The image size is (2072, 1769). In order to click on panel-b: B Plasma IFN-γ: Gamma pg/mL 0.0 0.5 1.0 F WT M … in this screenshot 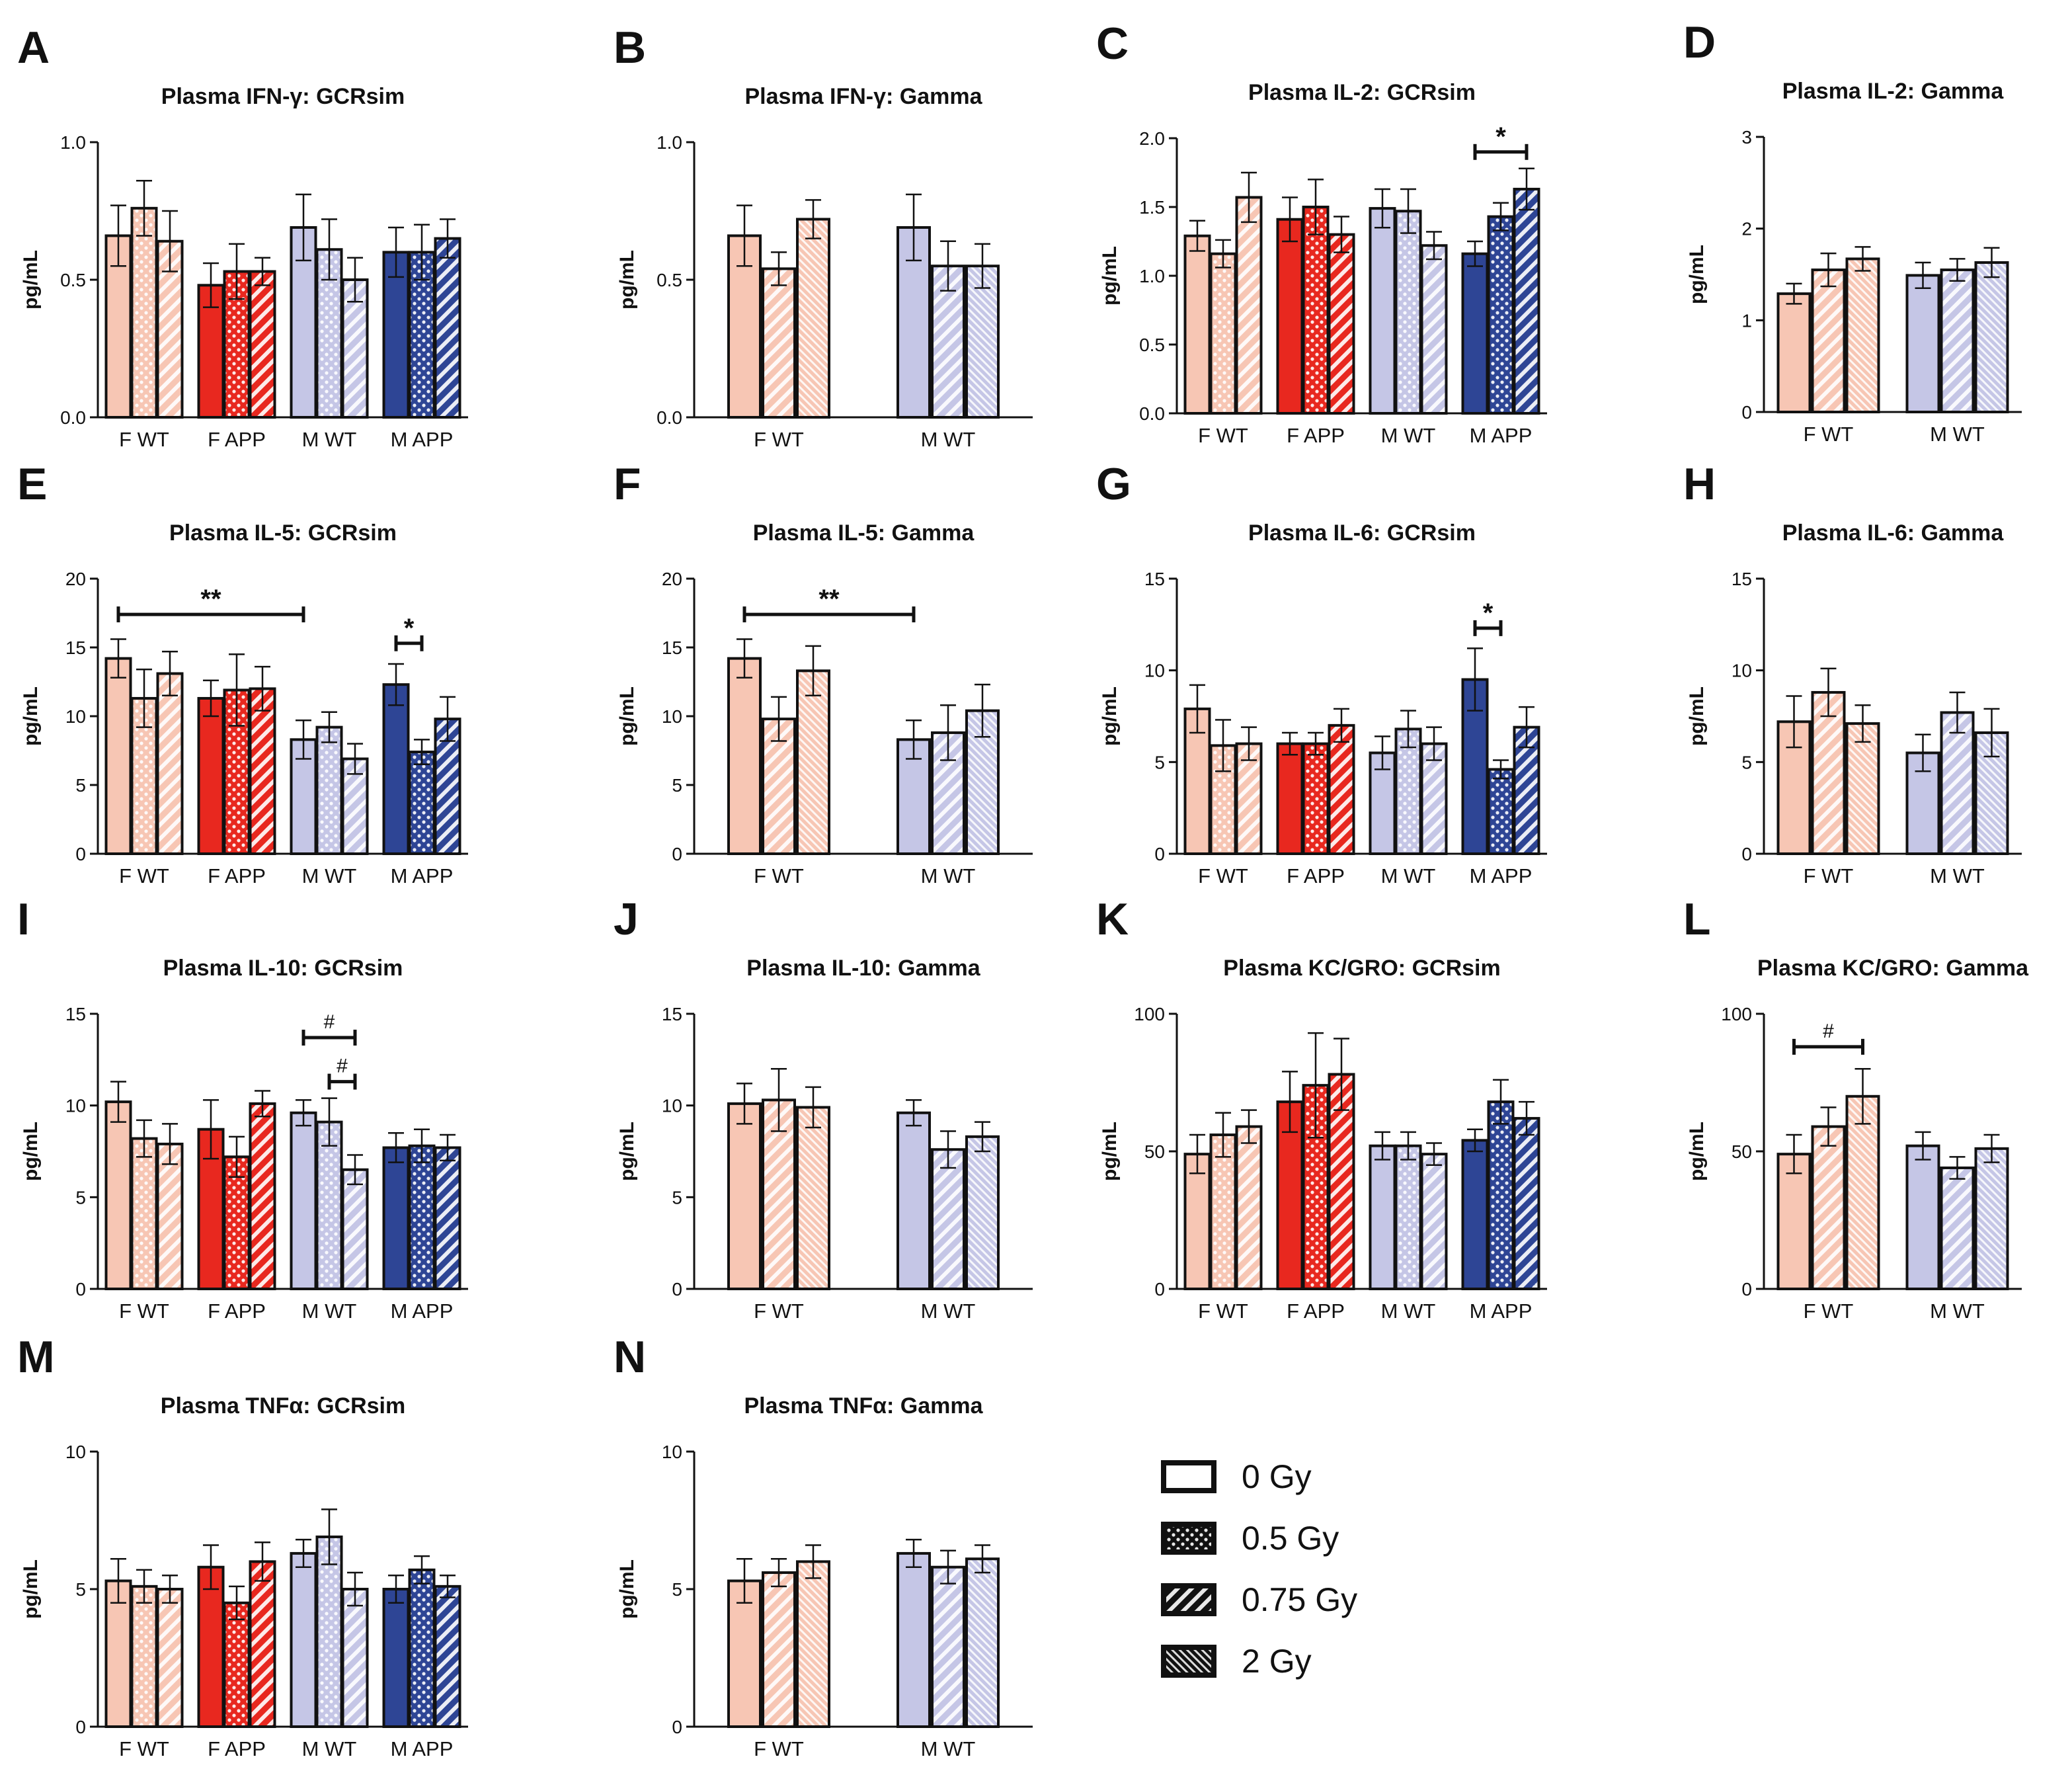, I will do `click(823, 236)`.